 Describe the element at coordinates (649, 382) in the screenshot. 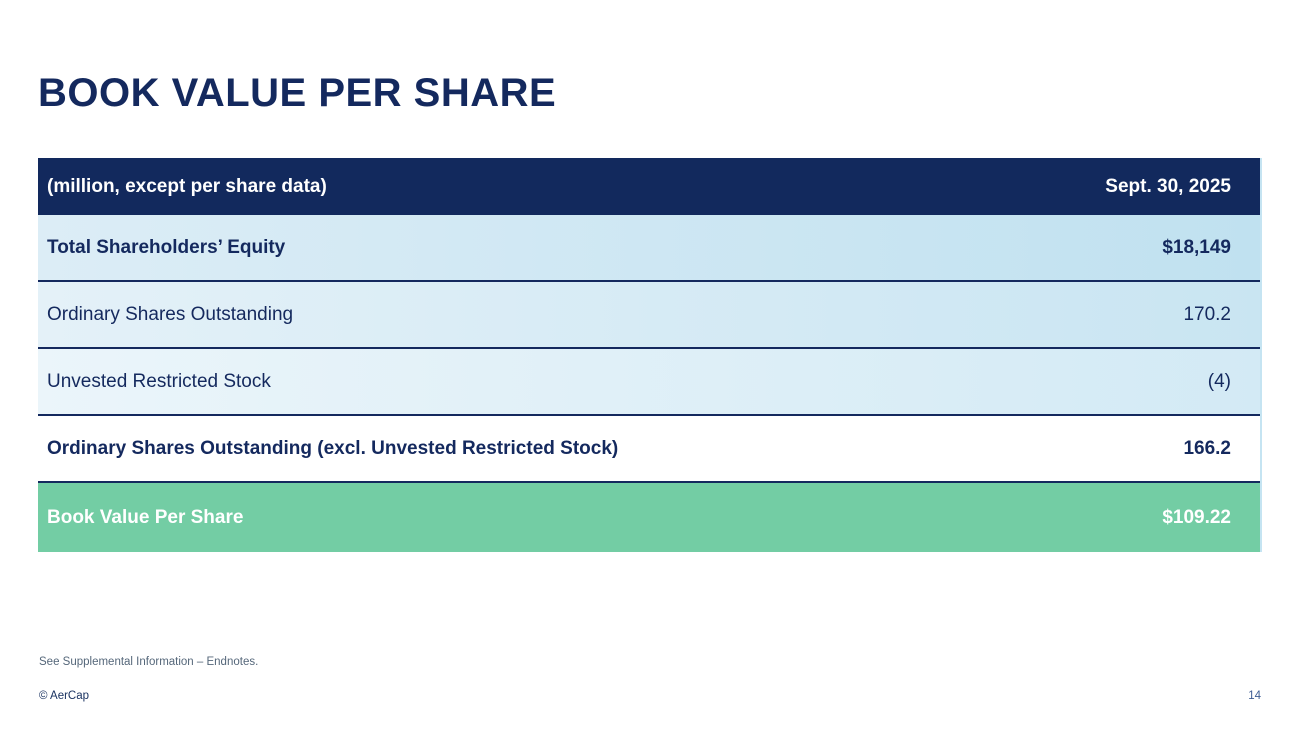

I see `table-row-unvested-restricted-stock: Unvested Restricted Stock (4)` at that location.